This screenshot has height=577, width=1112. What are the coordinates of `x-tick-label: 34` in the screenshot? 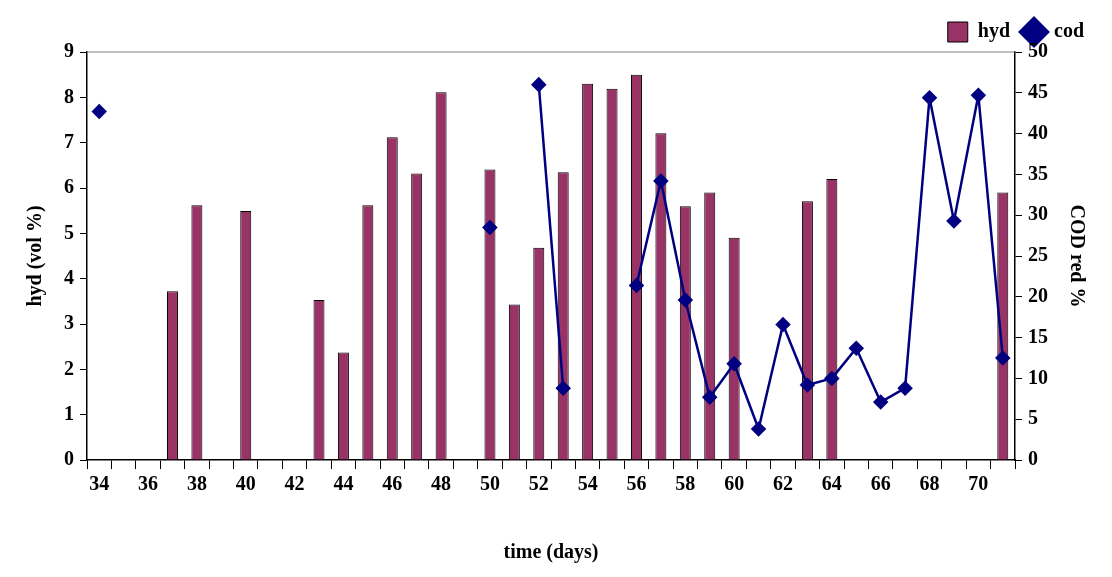 It's located at (99, 483).